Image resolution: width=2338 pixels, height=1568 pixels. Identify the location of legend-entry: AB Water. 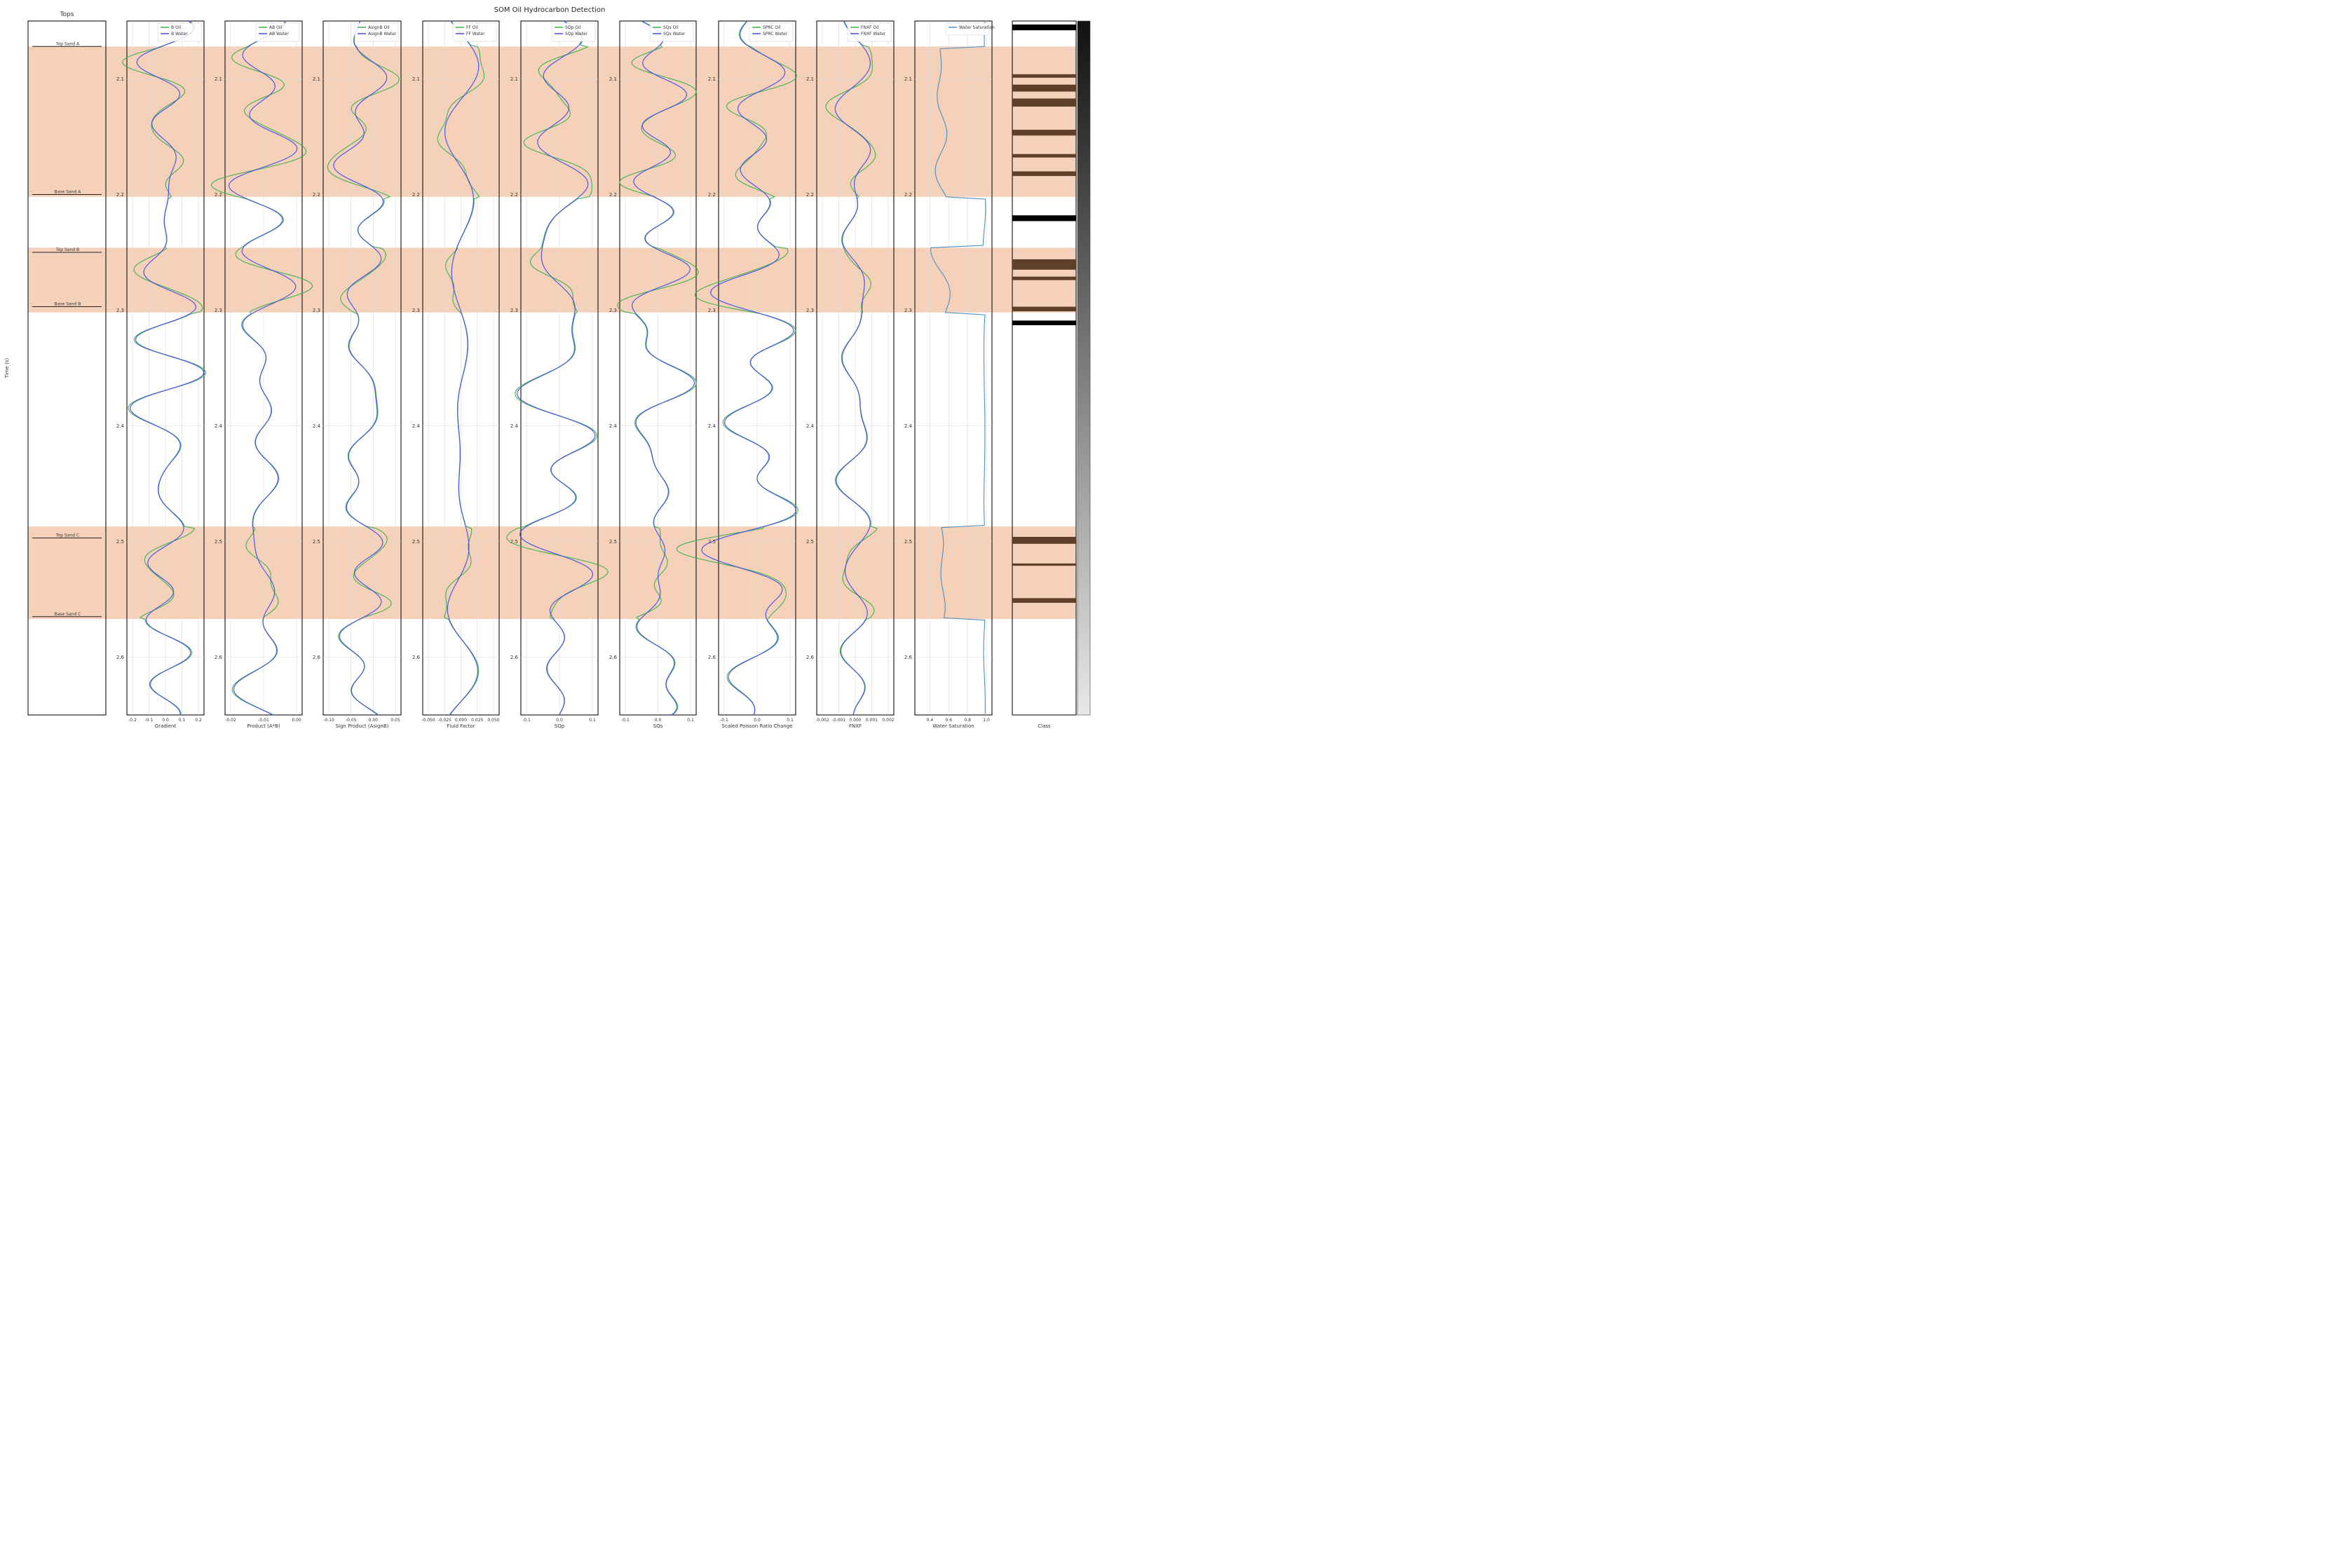
(279, 34).